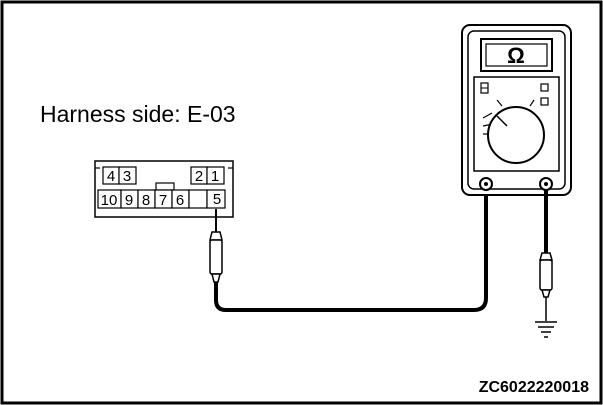  I want to click on pin-10-label: 10, so click(109, 200).